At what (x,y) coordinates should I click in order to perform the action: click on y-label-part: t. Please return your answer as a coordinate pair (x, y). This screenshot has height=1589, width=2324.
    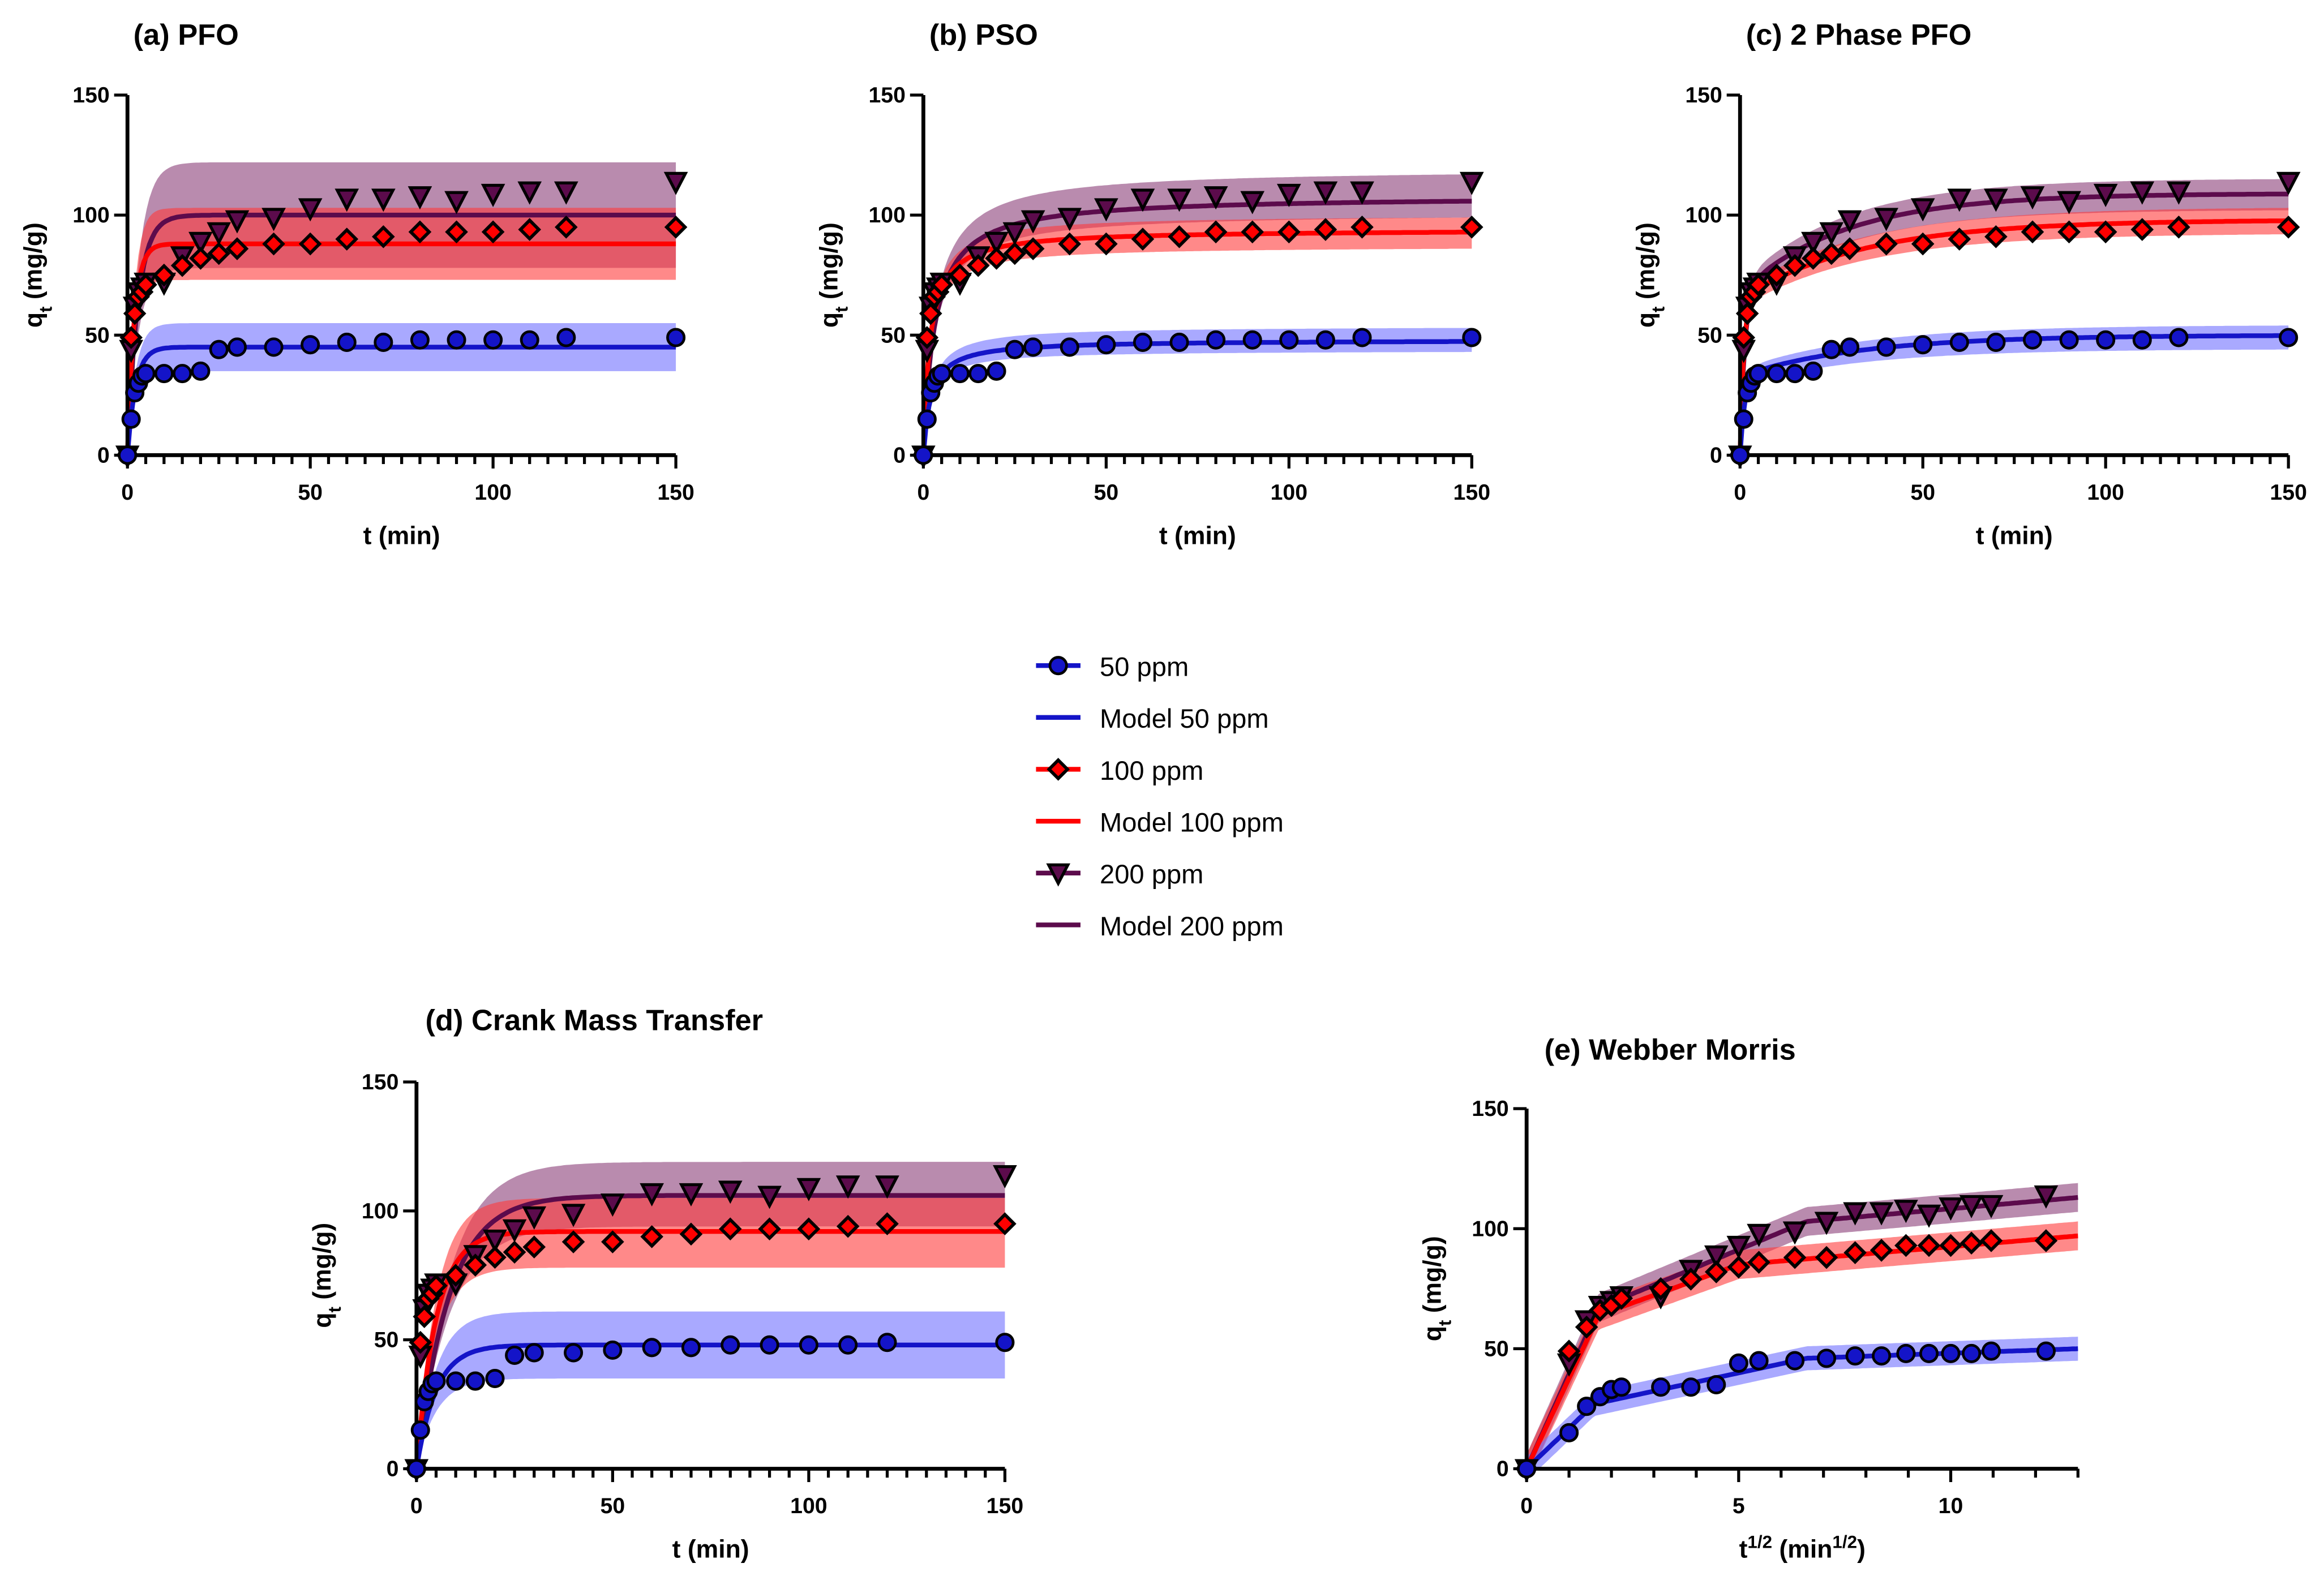
    Looking at the image, I should click on (45, 309).